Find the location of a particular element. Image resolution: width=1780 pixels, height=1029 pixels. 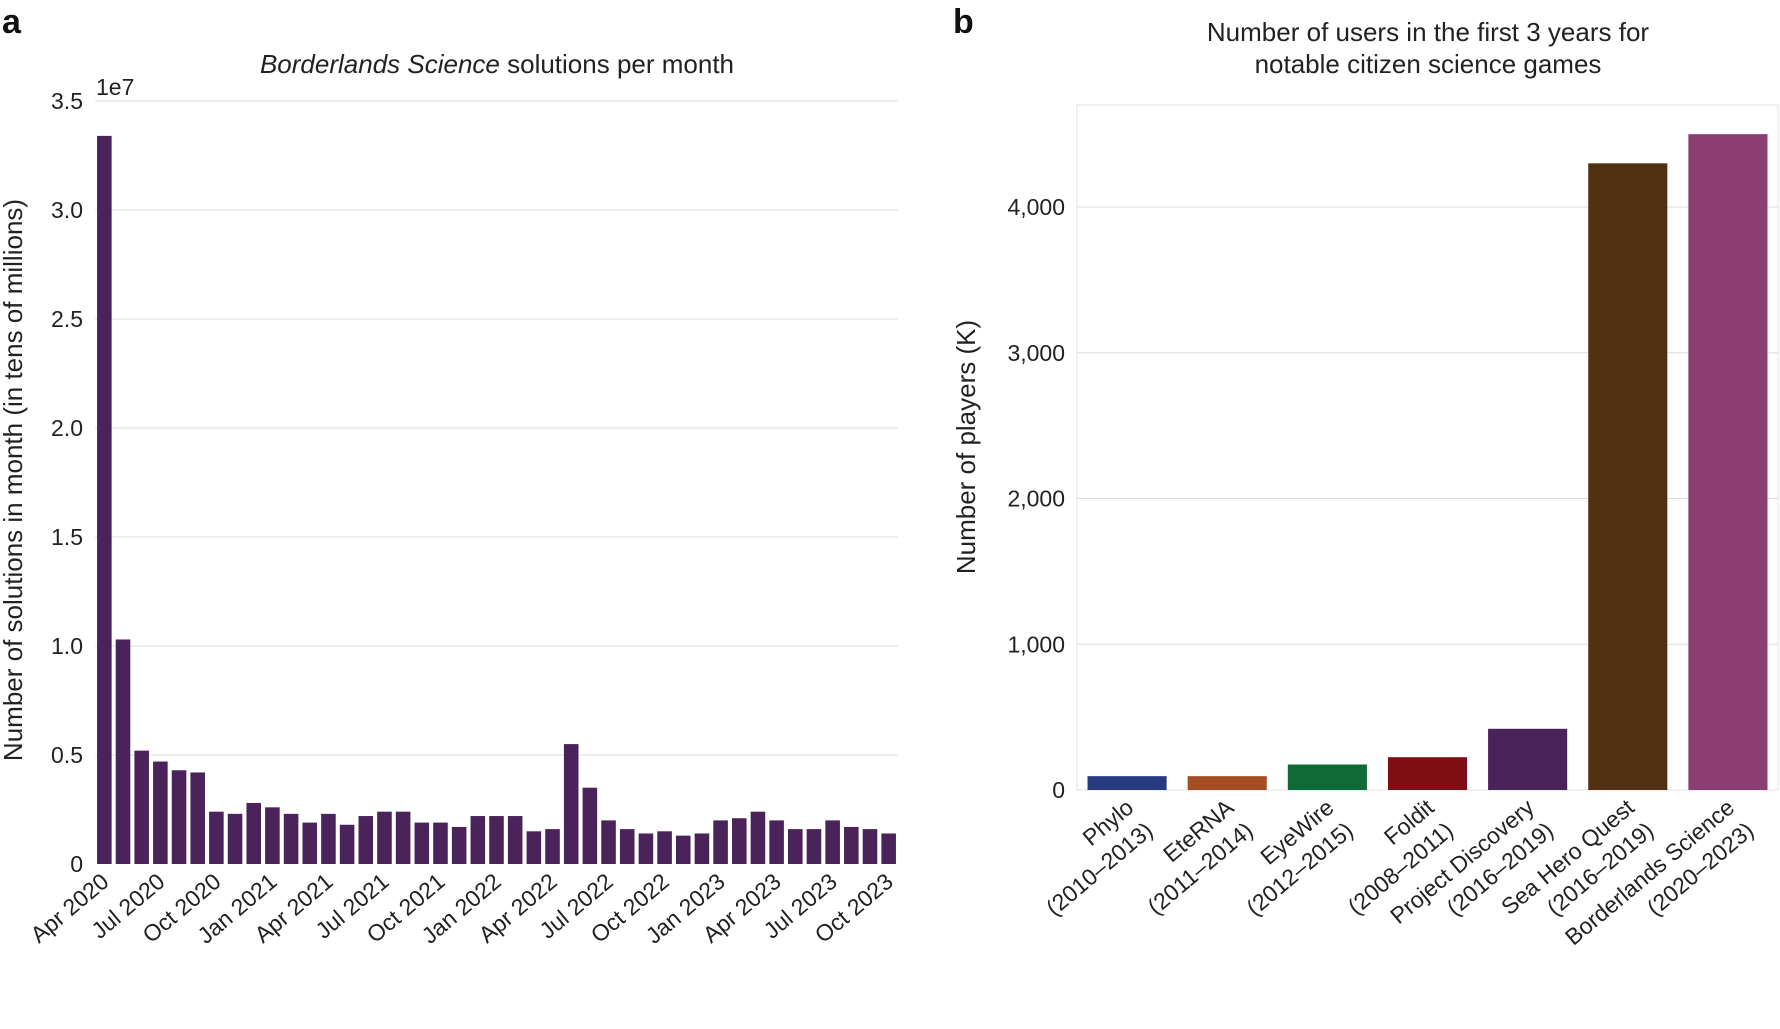

chart-a-ytick-label: 0 is located at coordinates (76, 864).